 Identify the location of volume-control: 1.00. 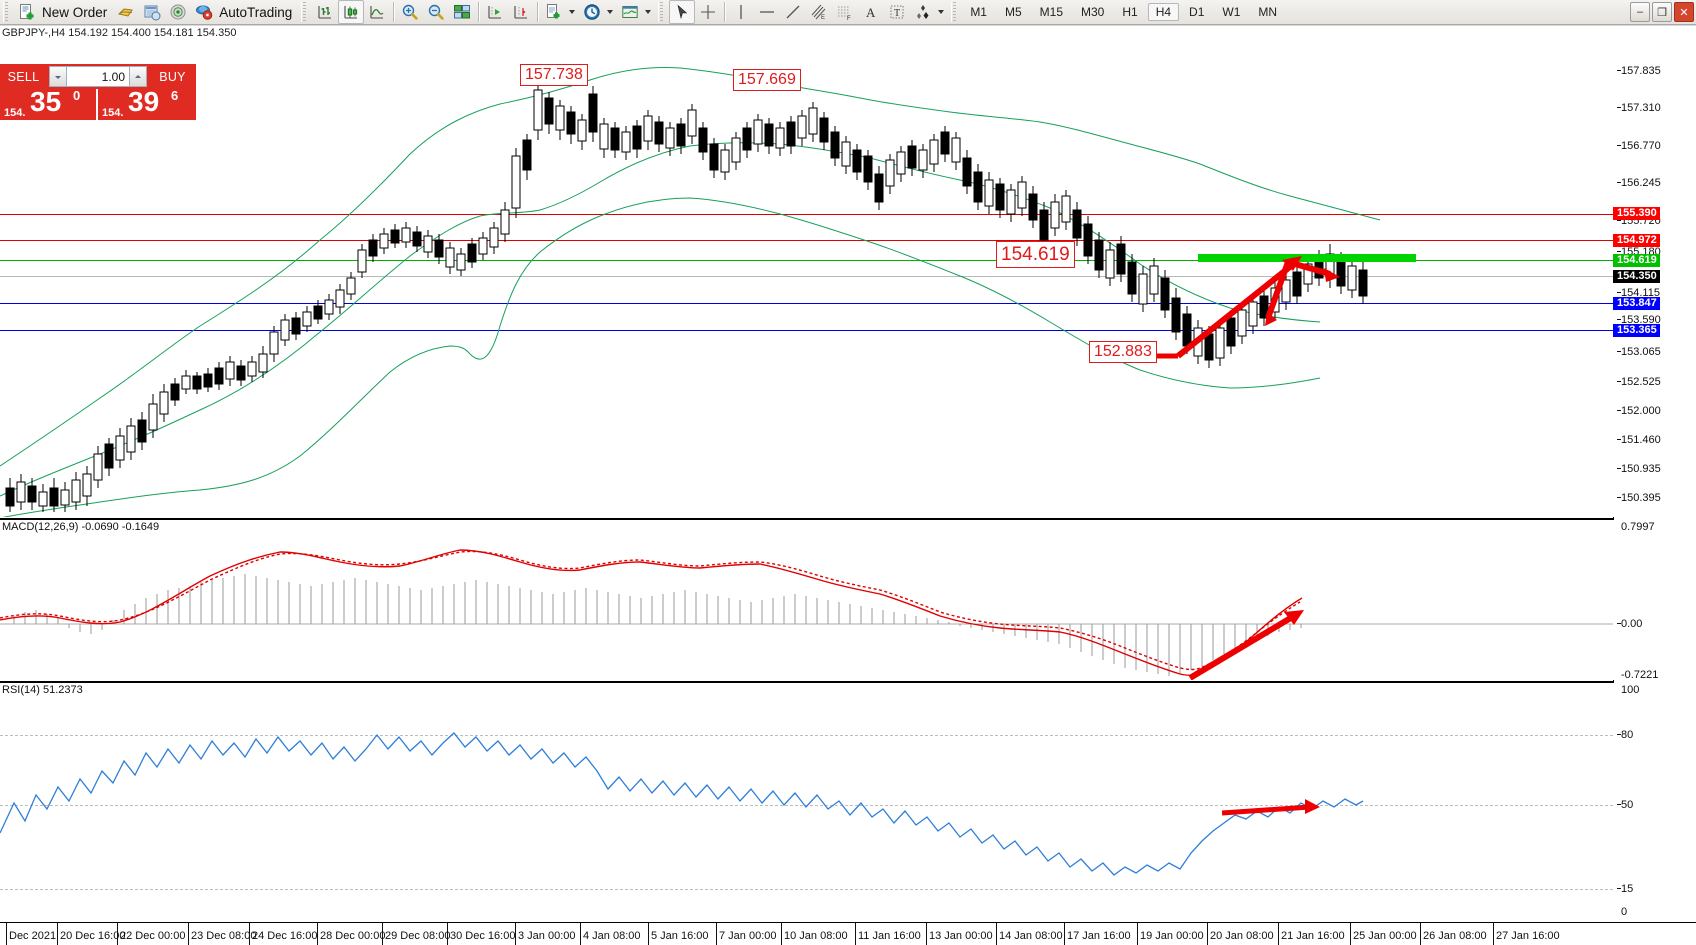
(98, 76).